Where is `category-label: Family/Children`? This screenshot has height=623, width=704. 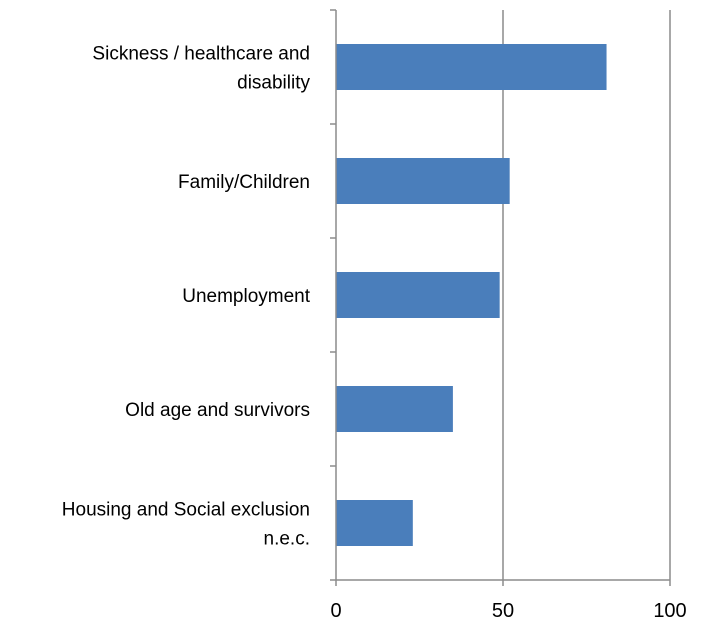 category-label: Family/Children is located at coordinates (244, 182).